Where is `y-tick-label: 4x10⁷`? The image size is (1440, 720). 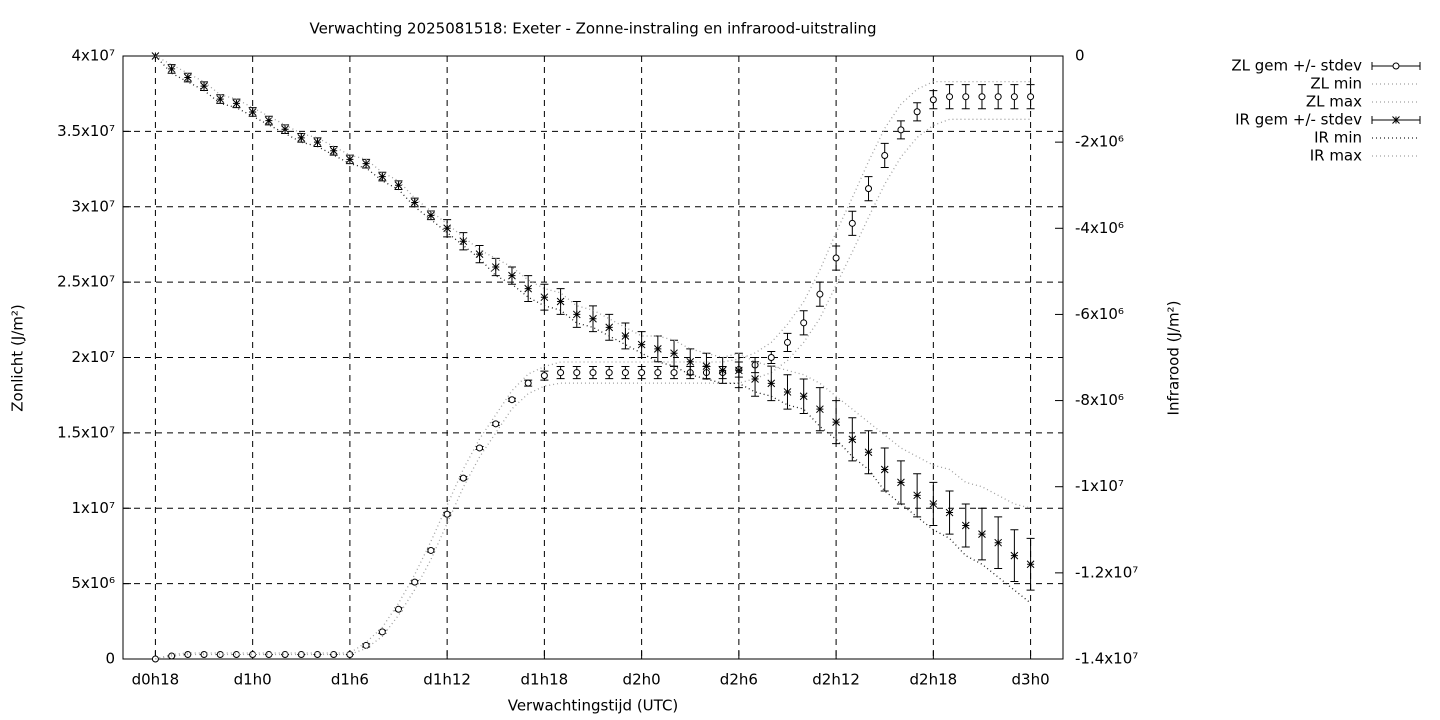
y-tick-label: 4x10⁷ is located at coordinates (93, 56).